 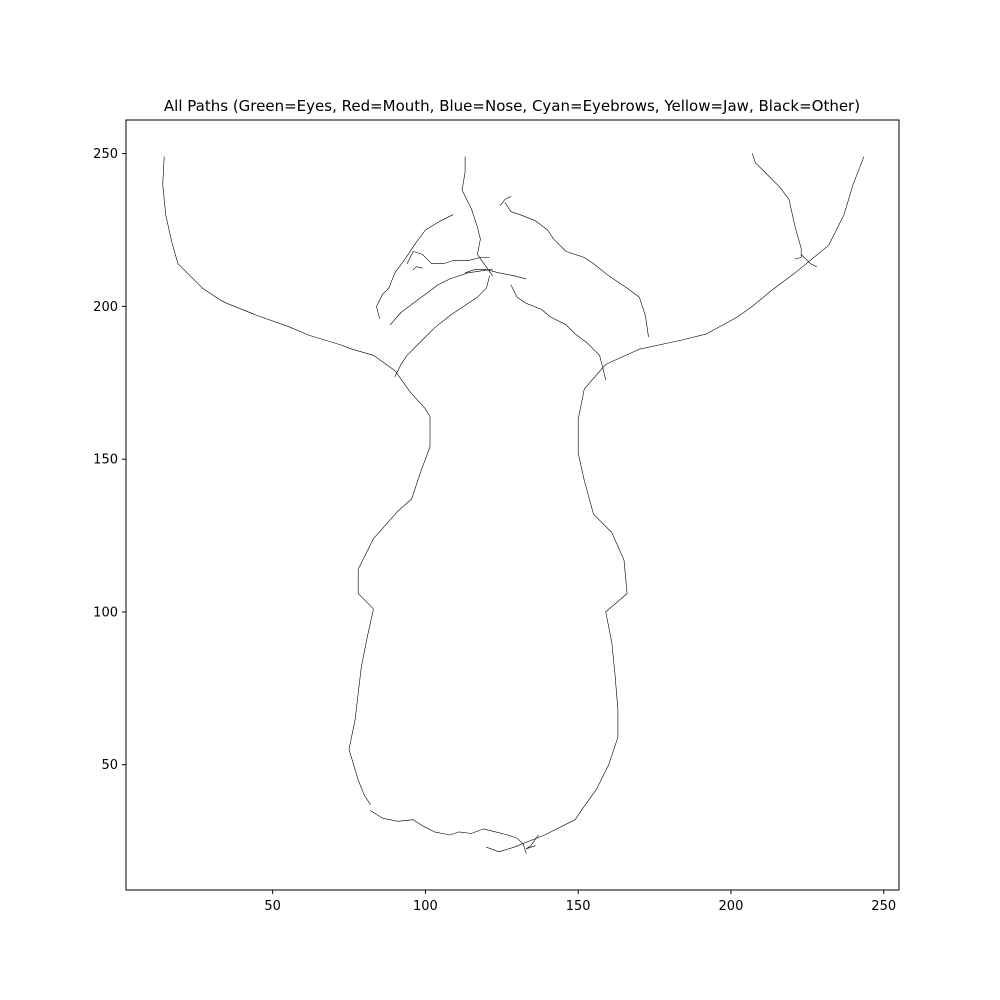 What do you see at coordinates (578, 906) in the screenshot?
I see `x-tick-label: 150` at bounding box center [578, 906].